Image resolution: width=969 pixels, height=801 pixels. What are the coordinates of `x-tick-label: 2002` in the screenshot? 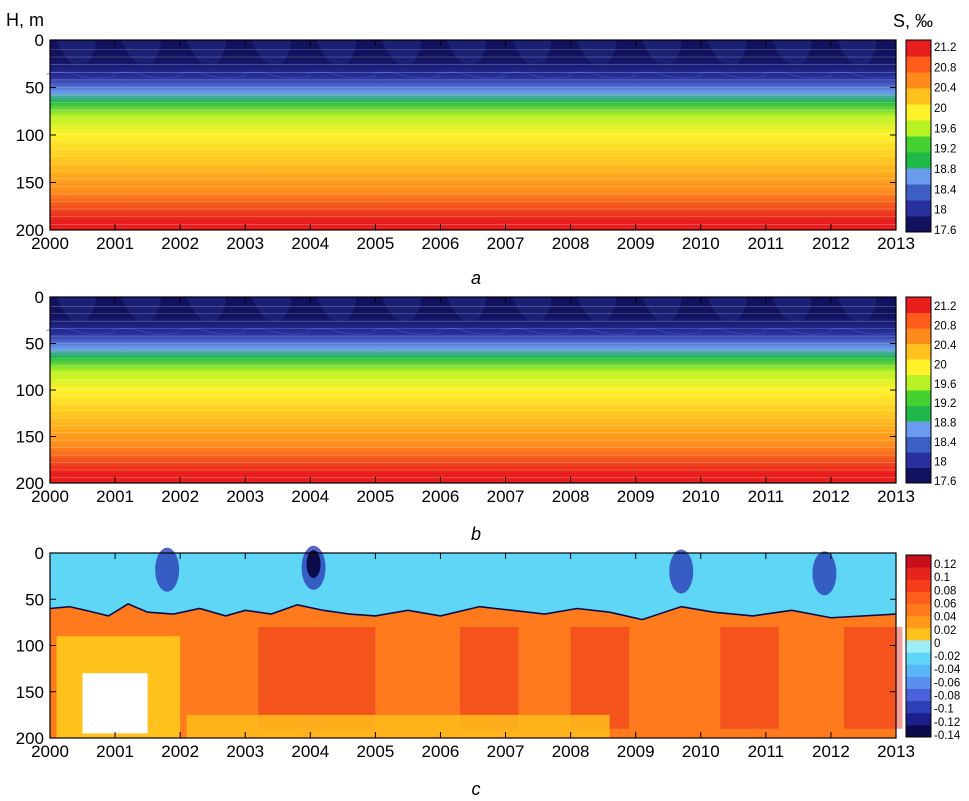 It's located at (180, 496).